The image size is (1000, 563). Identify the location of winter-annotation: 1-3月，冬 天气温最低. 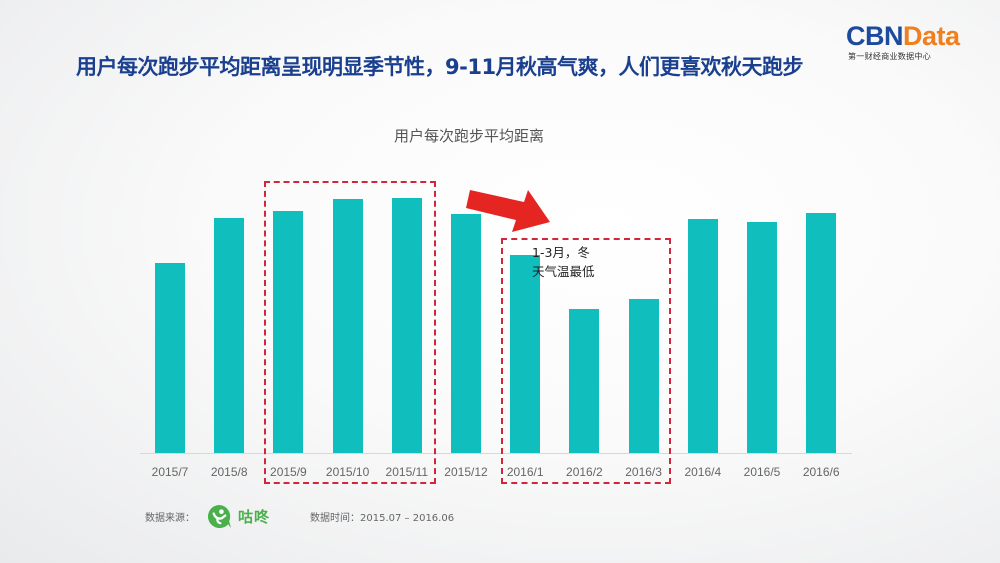
(587, 262).